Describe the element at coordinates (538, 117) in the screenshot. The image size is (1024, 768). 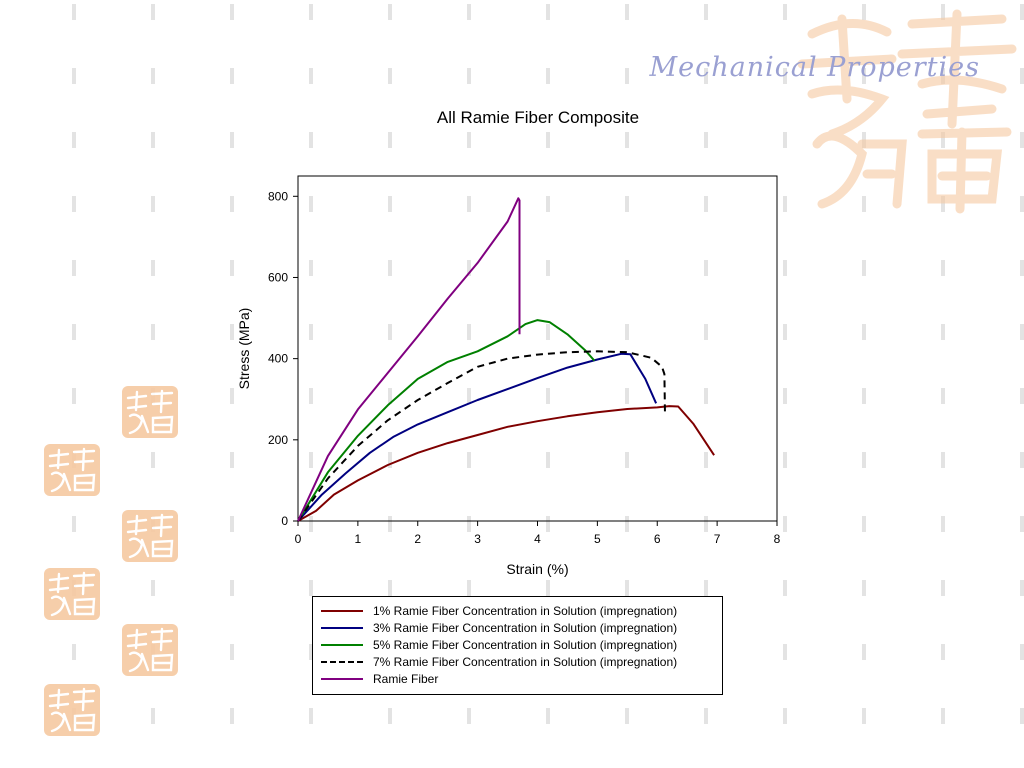
I see `chart-title: All Ramie Fiber Composite` at that location.